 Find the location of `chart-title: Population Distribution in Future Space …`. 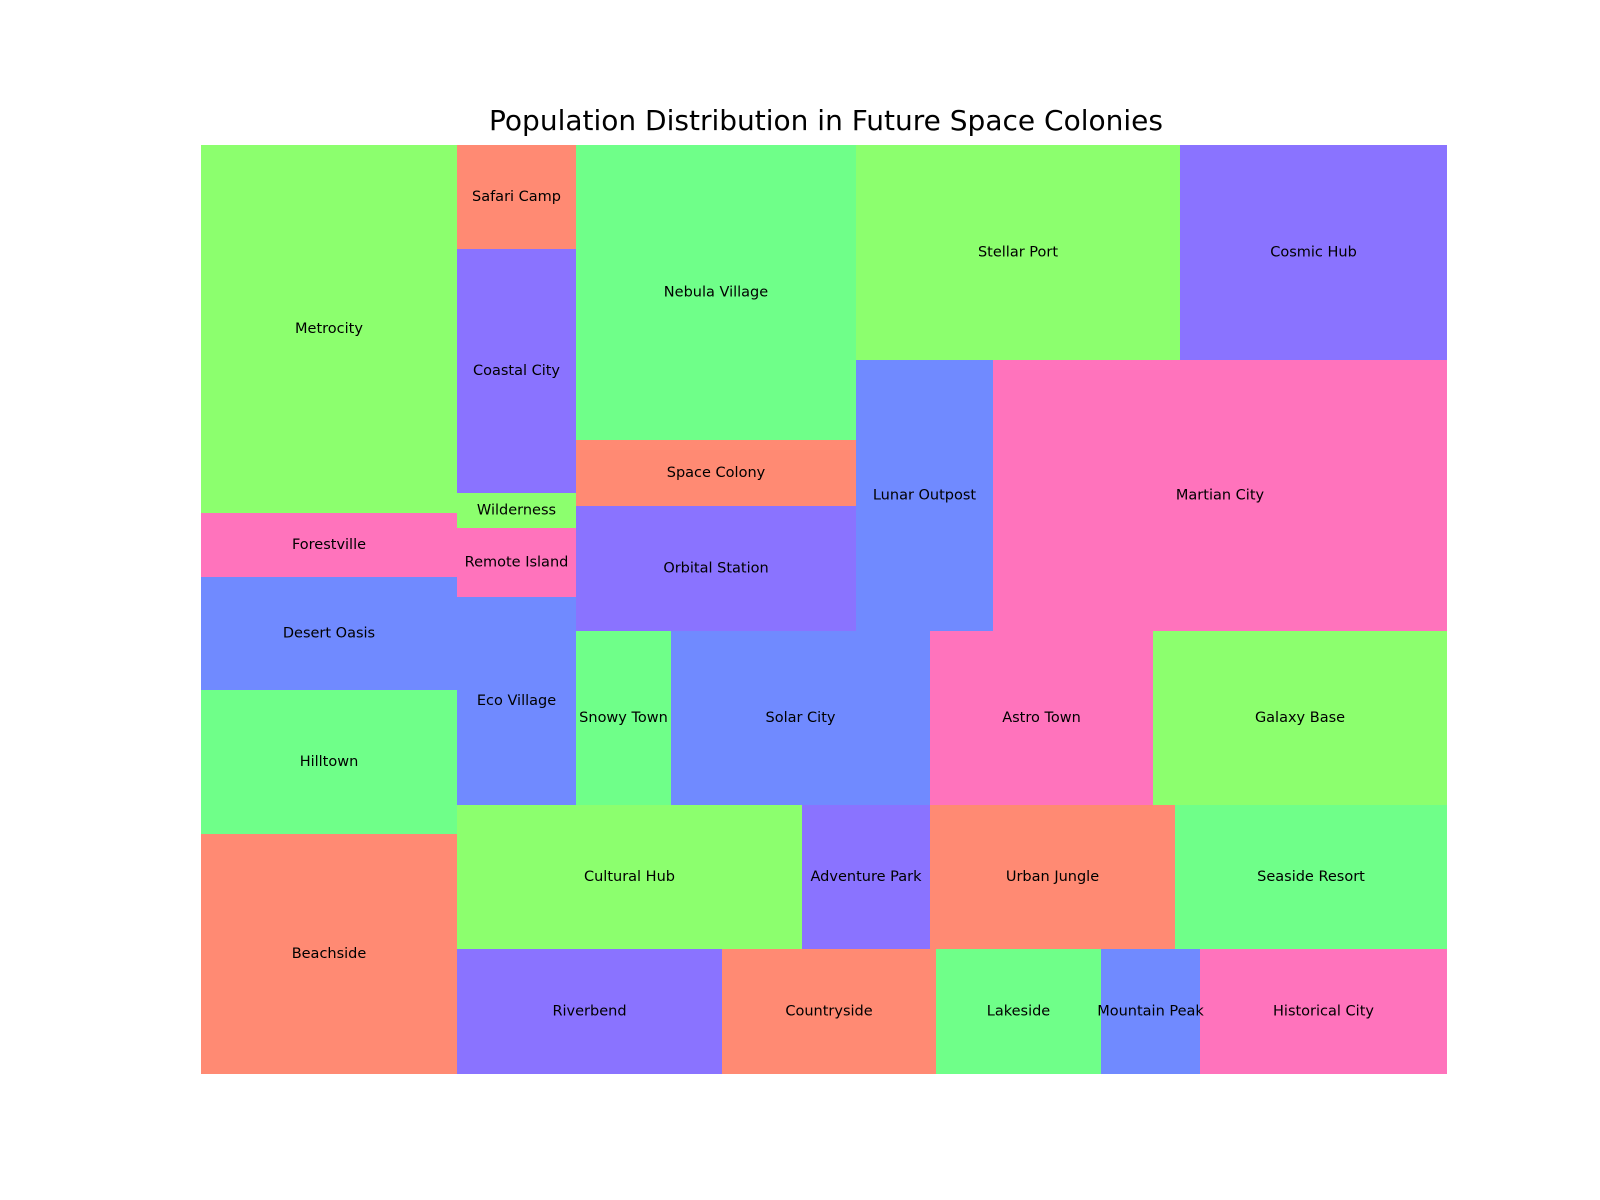

chart-title: Population Distribution in Future Space … is located at coordinates (826, 120).